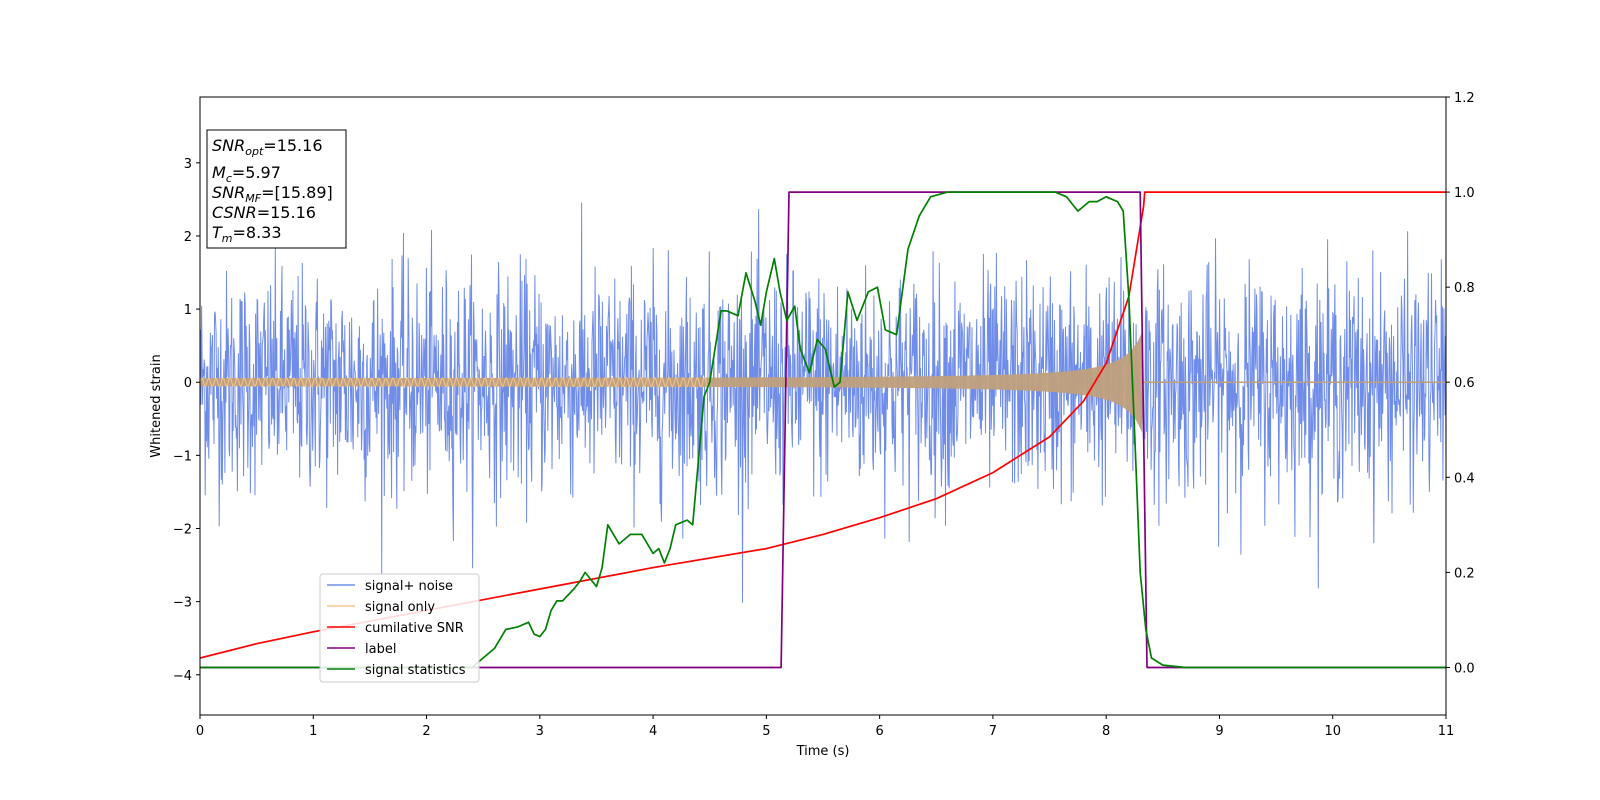  Describe the element at coordinates (1464, 193) in the screenshot. I see `y2-tick-label: 1.0` at that location.